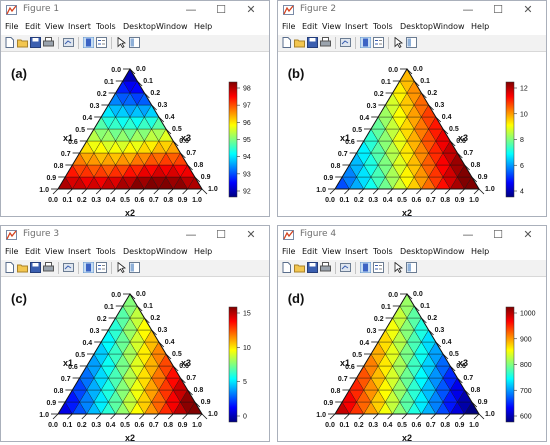 The height and width of the screenshot is (445, 550). What do you see at coordinates (476, 390) in the screenshot?
I see `right-tick-label: 0.8` at bounding box center [476, 390].